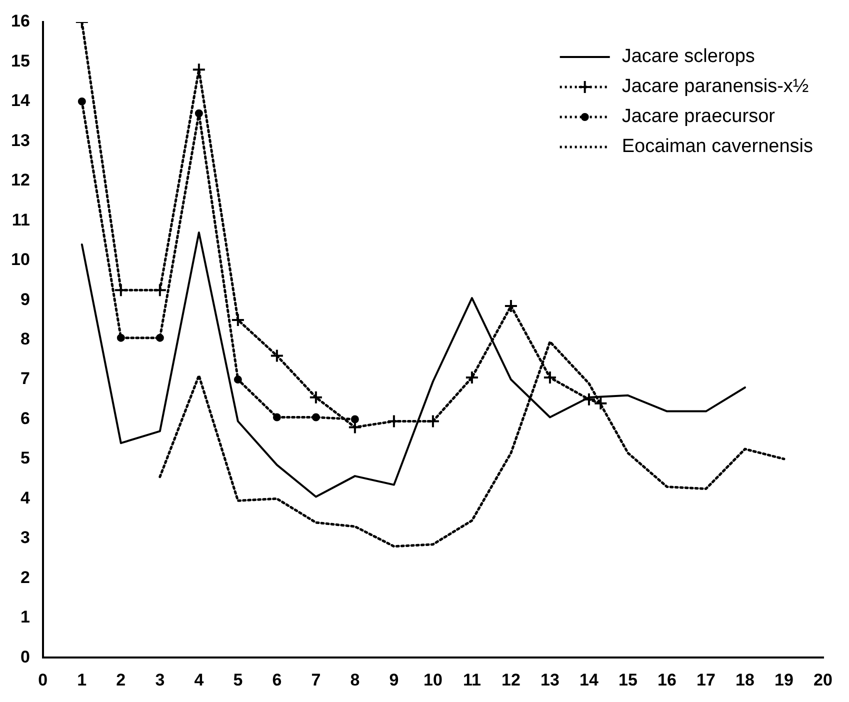  Describe the element at coordinates (25, 458) in the screenshot. I see `y-tick-label: 5` at that location.